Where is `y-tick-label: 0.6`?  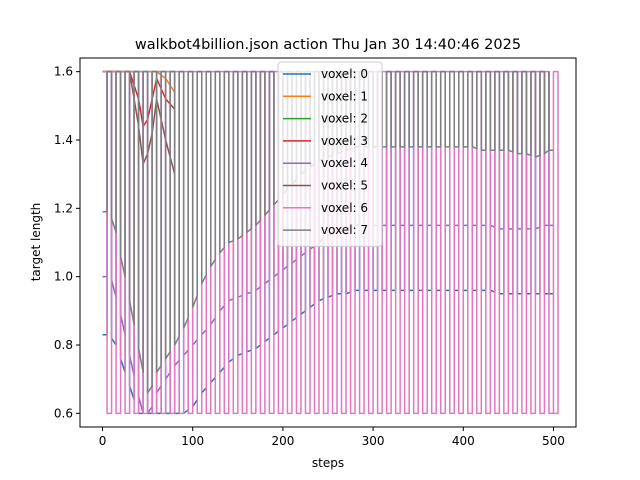
y-tick-label: 0.6 is located at coordinates (63, 413).